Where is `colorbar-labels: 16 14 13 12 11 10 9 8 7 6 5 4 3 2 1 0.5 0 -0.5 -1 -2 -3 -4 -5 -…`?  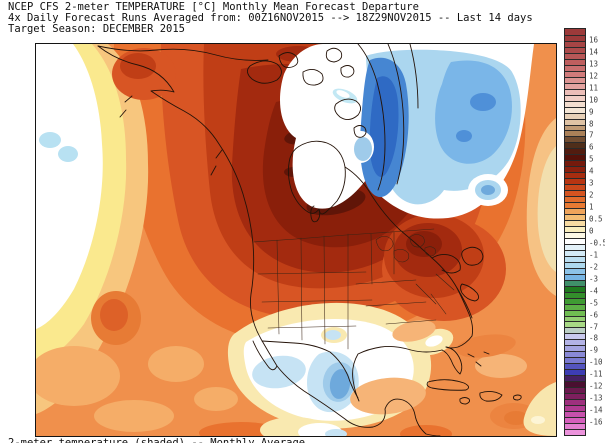
colorbar-labels: 16 14 13 12 11 10 9 8 7 6 5 4 3 2 1 0.5 0 -0.5 -1 -2 -3 -4 -5 -… is located at coordinates (597, 231).